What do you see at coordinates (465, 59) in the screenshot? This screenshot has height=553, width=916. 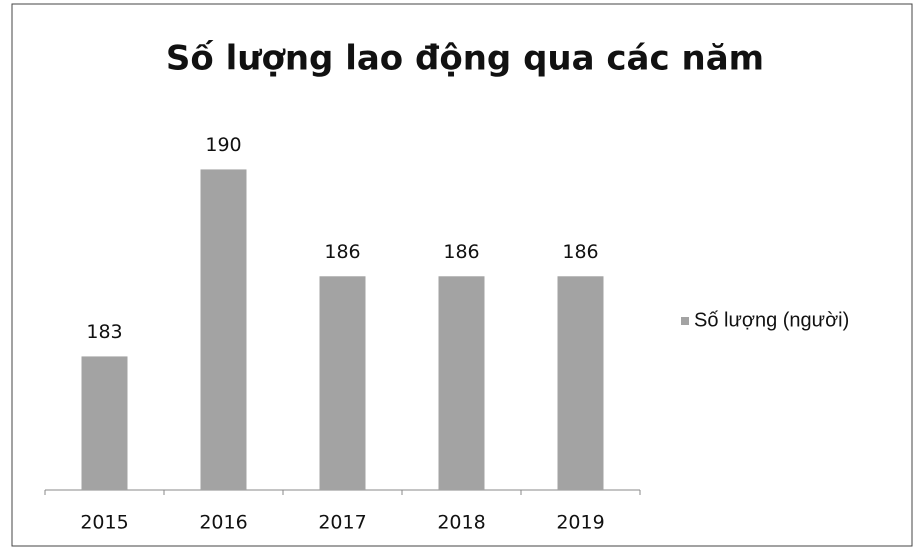 I see `chart-title: Số lượng lao động qua các năm` at bounding box center [465, 59].